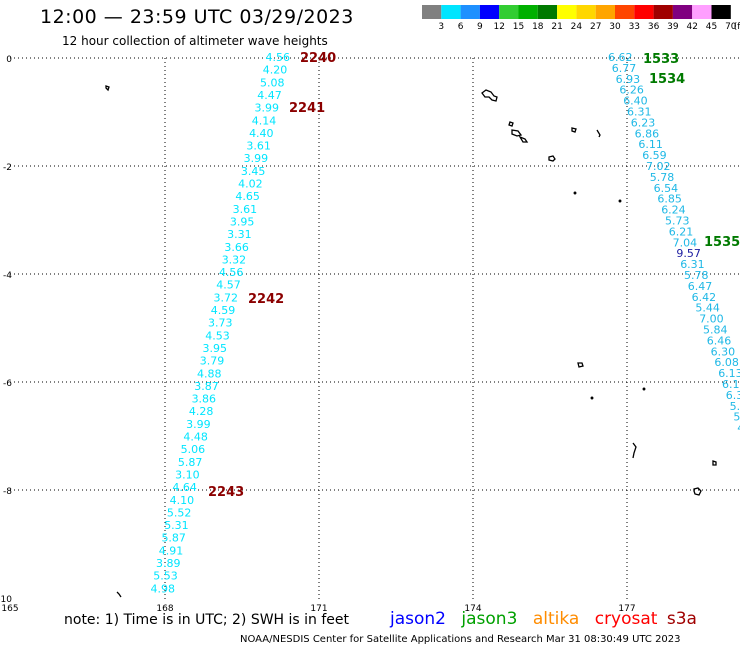 The image size is (740, 650). Describe the element at coordinates (654, 27) in the screenshot. I see `scale-label: 36` at that location.